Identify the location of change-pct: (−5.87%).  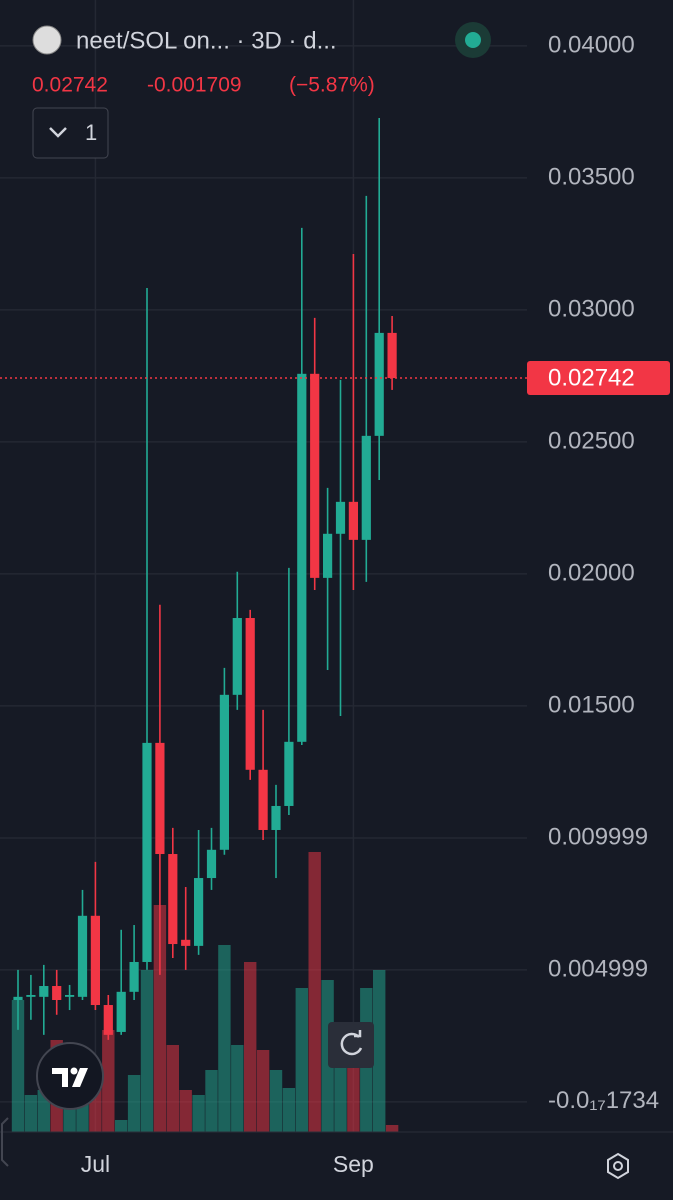
(332, 85).